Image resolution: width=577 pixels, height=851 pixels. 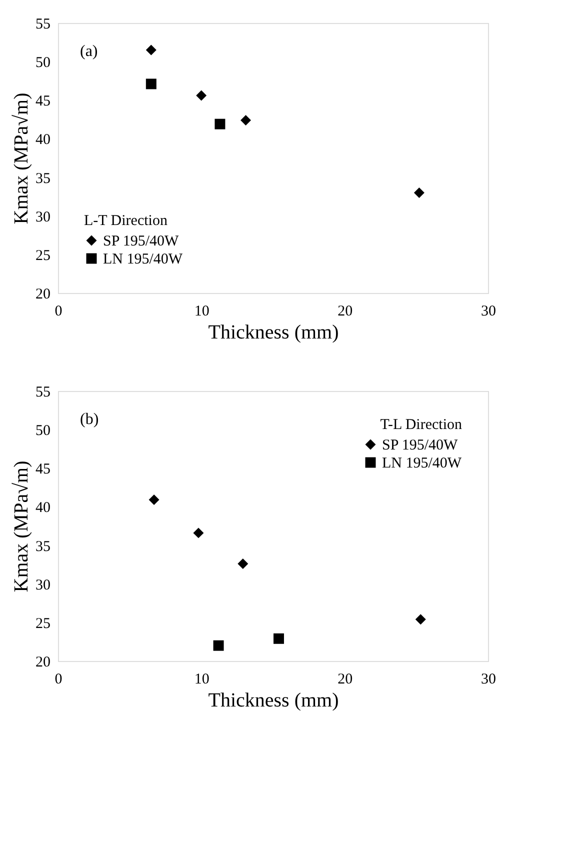 What do you see at coordinates (421, 425) in the screenshot?
I see `legend-title: T-L Direction` at bounding box center [421, 425].